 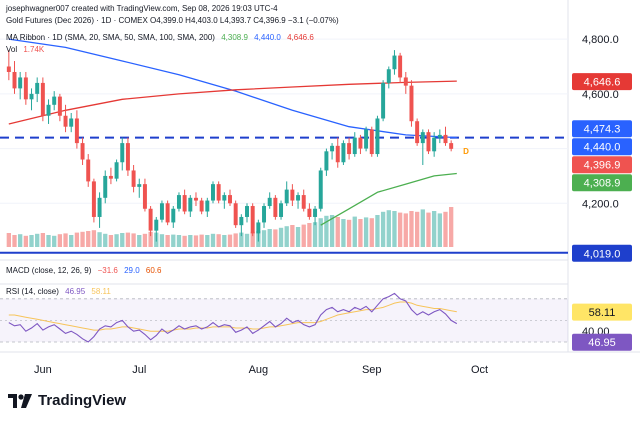 I want to click on volume-legend: Vol 1.74K, so click(x=27, y=50).